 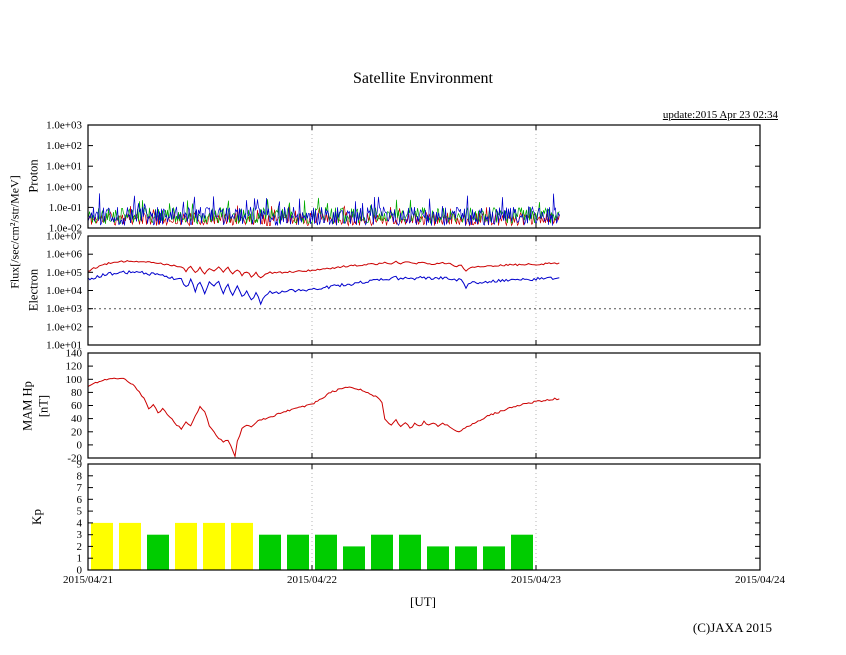 What do you see at coordinates (74, 459) in the screenshot?
I see `svg-text: -20` at bounding box center [74, 459].